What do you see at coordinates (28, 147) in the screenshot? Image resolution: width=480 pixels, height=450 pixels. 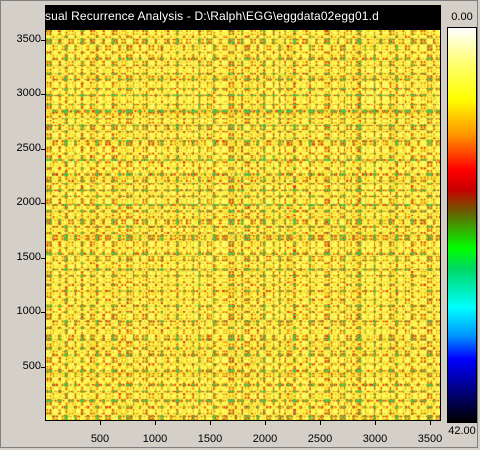 I see `y-tick-label: 2500` at bounding box center [28, 147].